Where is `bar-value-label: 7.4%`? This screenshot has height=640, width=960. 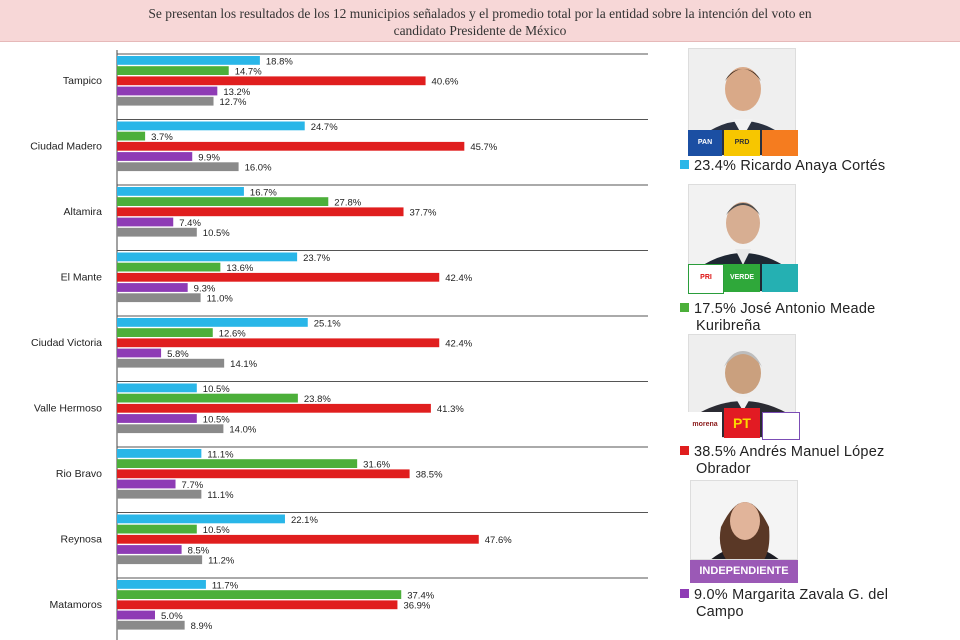 bar-value-label: 7.4% is located at coordinates (190, 223).